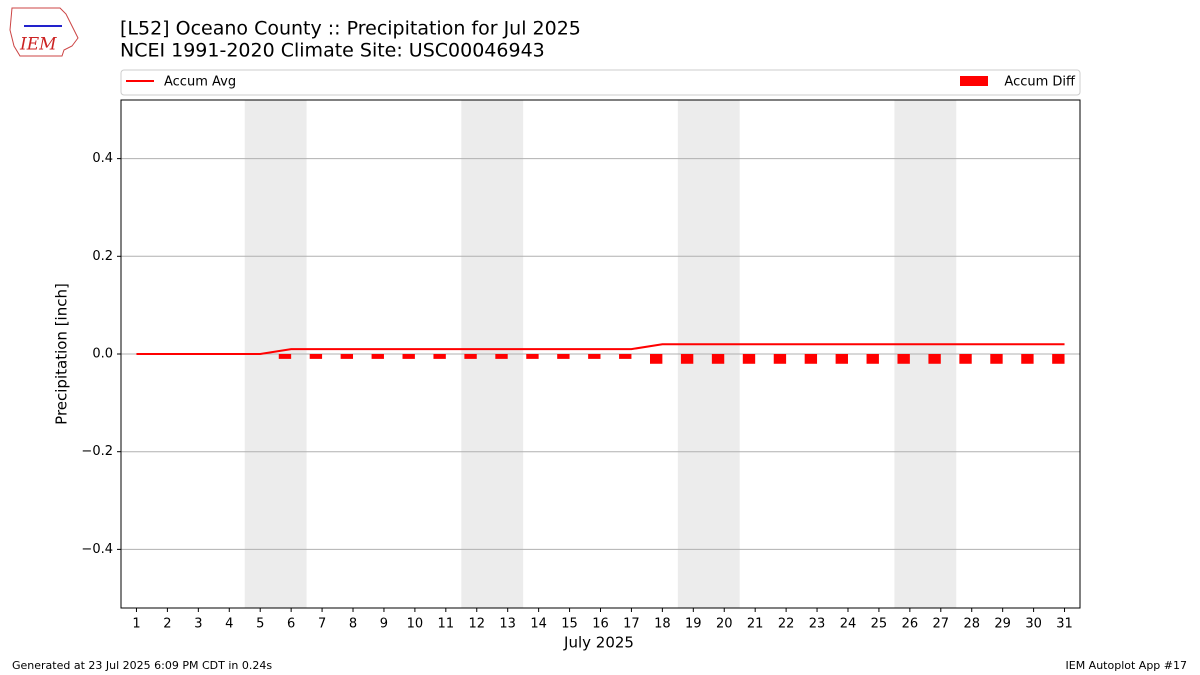 This screenshot has height=675, width=1200. What do you see at coordinates (848, 624) in the screenshot?
I see `x-tick-label: 24` at bounding box center [848, 624].